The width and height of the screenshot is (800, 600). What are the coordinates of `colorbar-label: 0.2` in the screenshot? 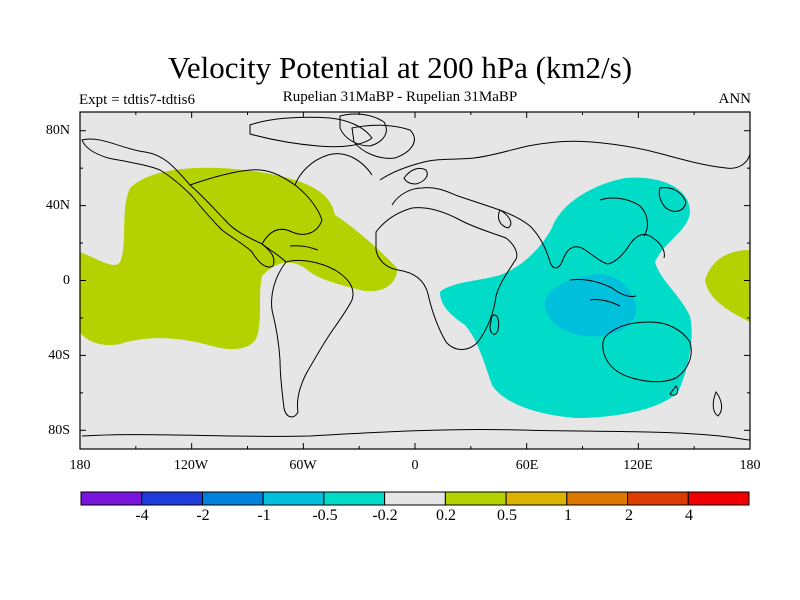 It's located at (446, 515).